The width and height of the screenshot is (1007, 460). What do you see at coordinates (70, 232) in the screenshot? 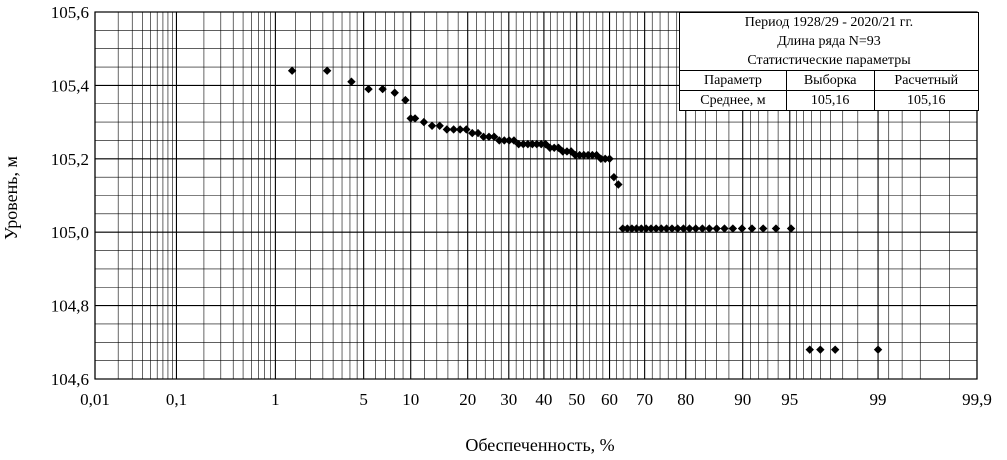
I see `y-tick-label: 105,0` at bounding box center [70, 232].